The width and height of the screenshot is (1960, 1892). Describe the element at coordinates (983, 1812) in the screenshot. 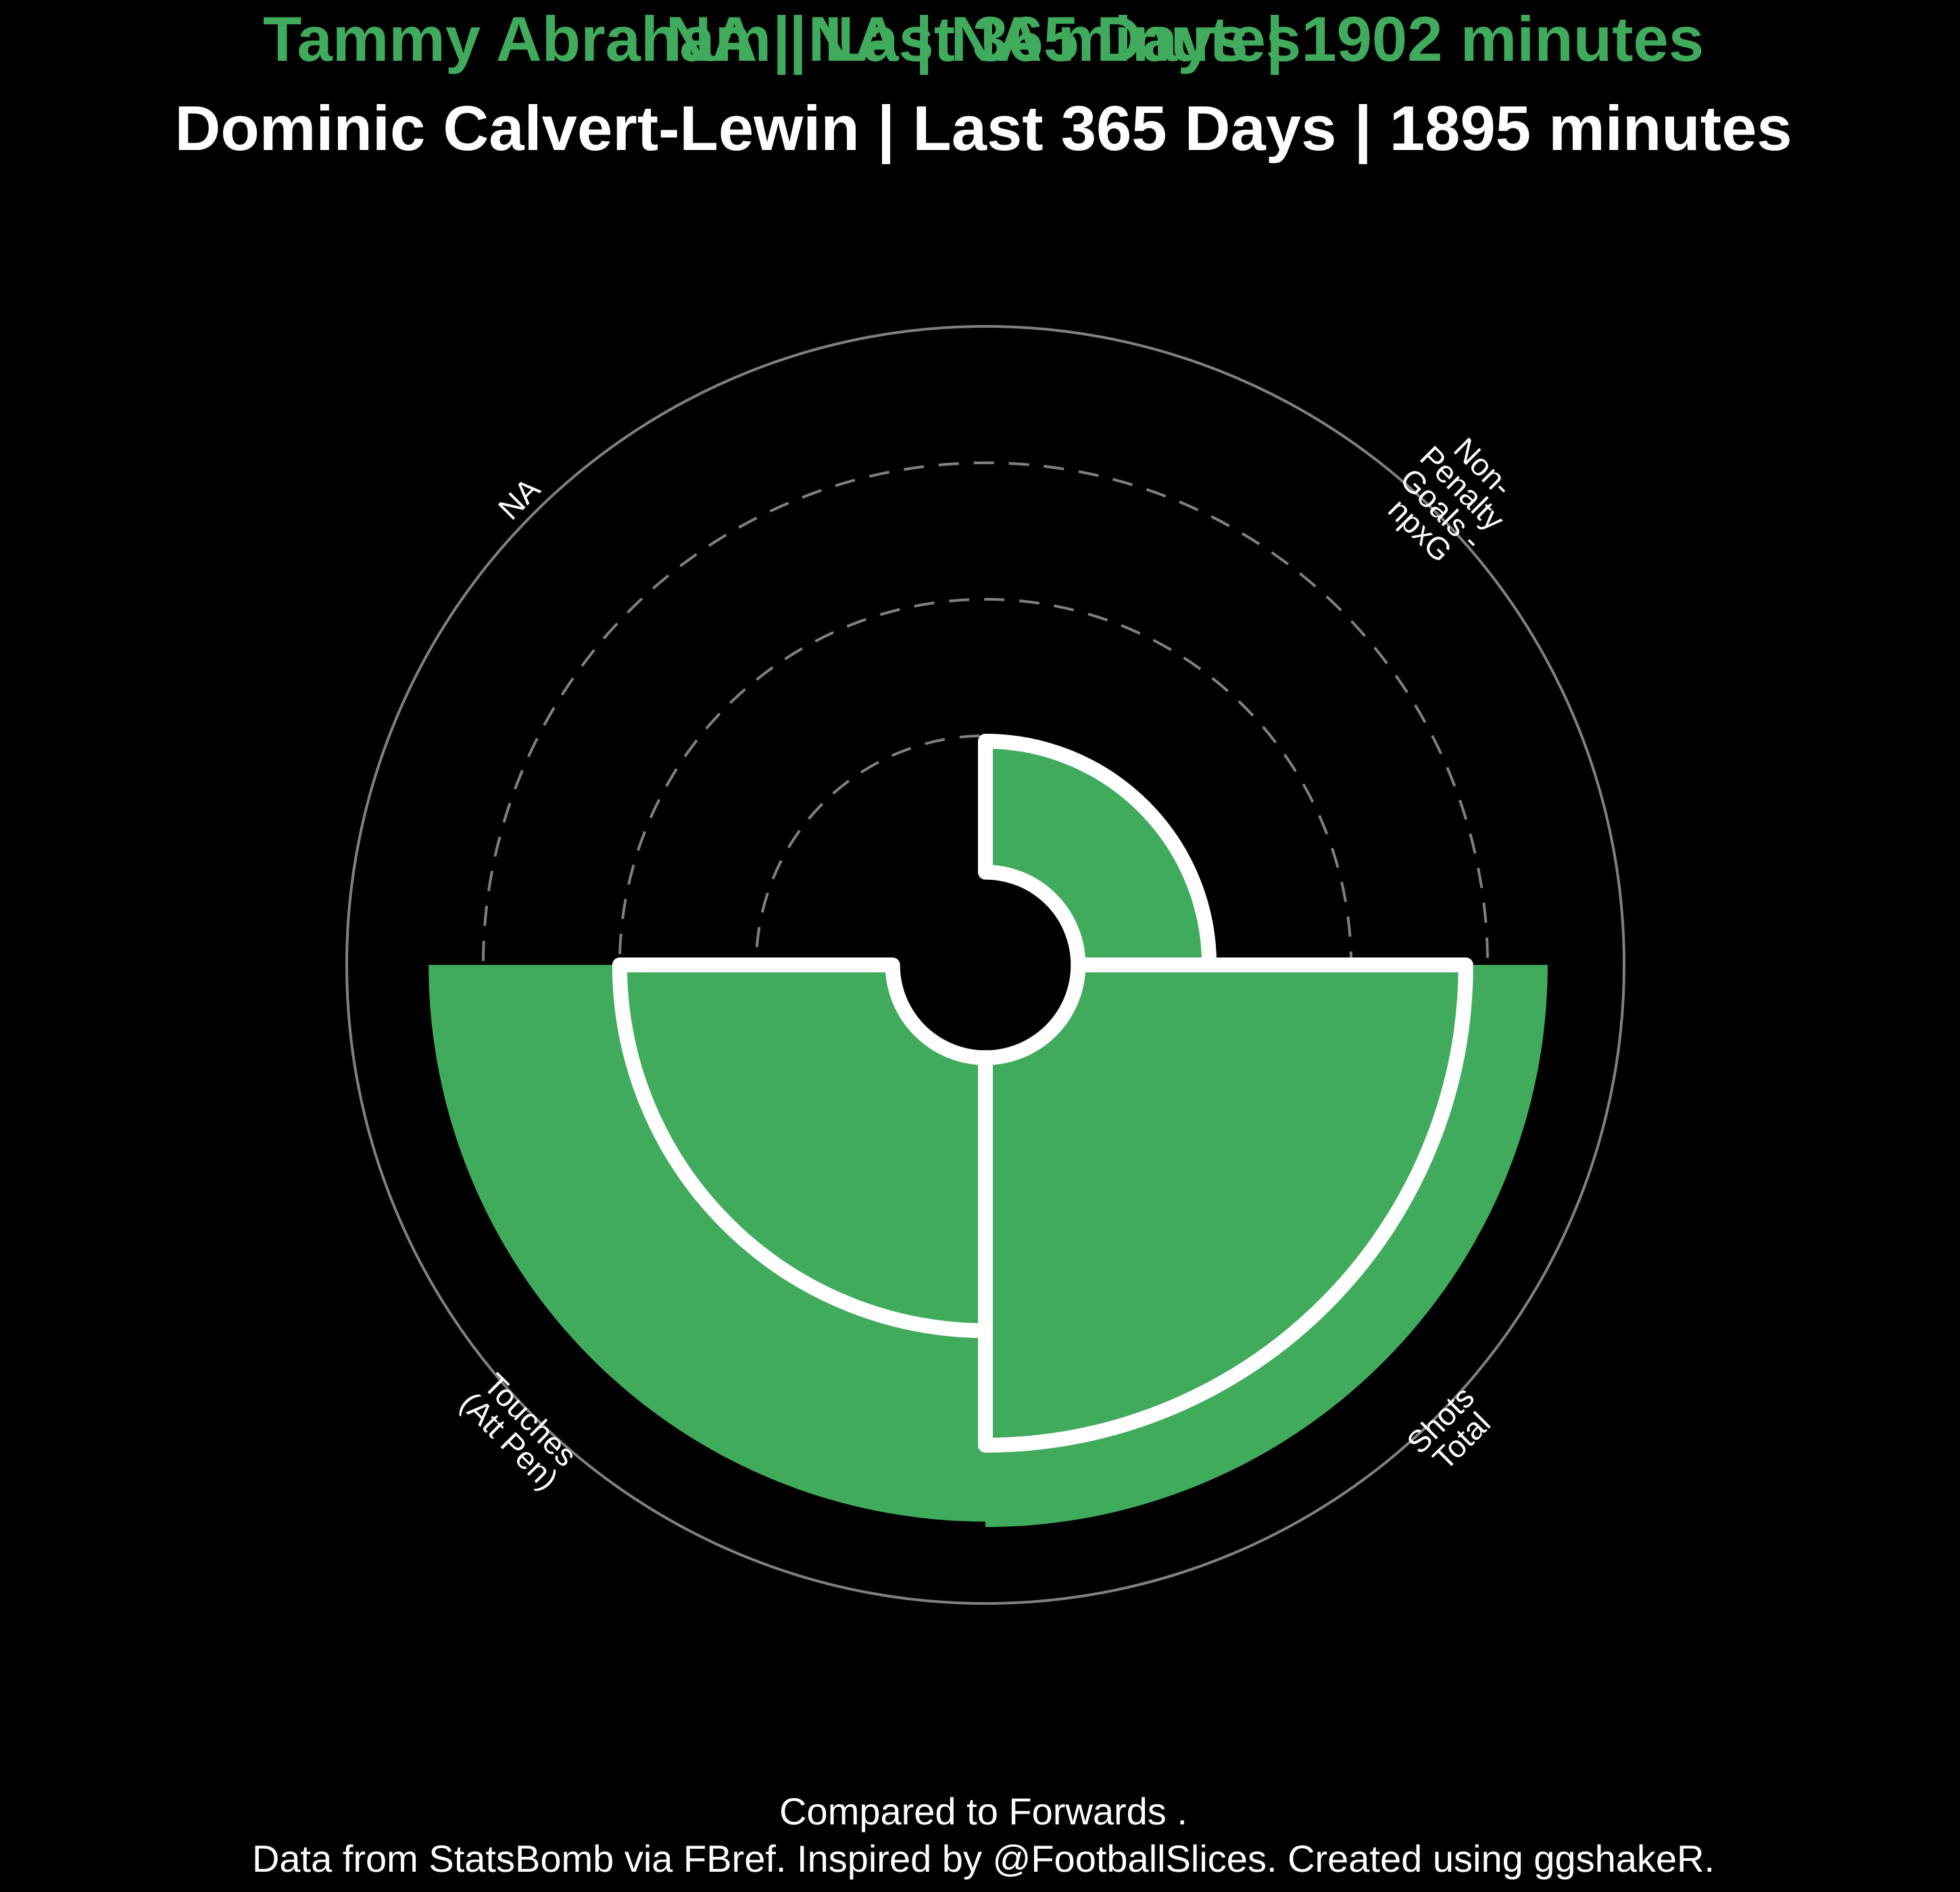

I see `caption-comparison: Compared to Forwards .` at that location.